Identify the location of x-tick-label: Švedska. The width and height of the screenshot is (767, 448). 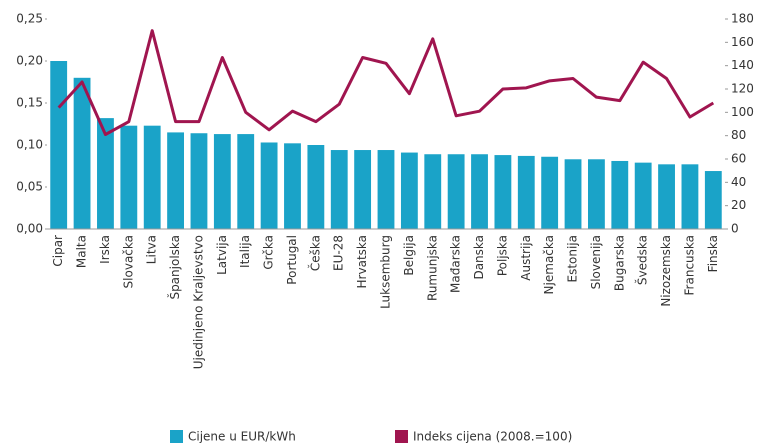
(642, 260).